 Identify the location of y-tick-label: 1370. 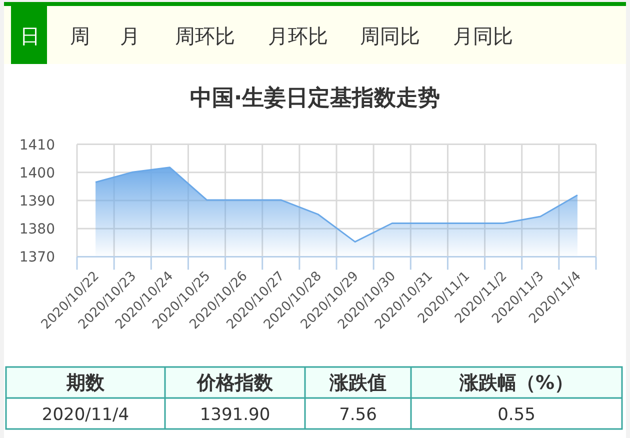
(37, 258).